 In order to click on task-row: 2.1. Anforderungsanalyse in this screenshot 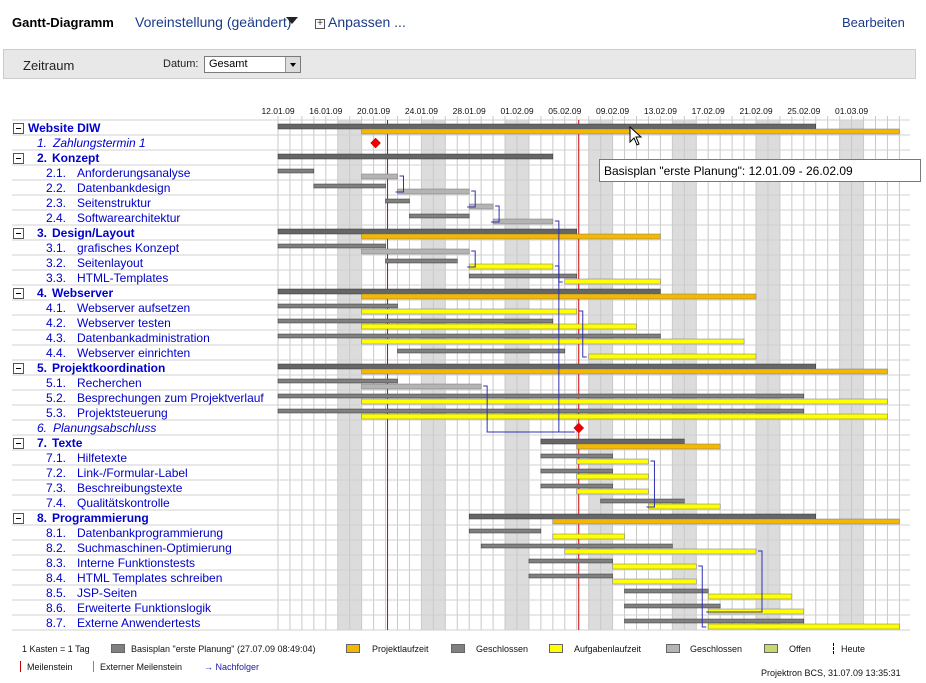, I will do `click(144, 173)`.